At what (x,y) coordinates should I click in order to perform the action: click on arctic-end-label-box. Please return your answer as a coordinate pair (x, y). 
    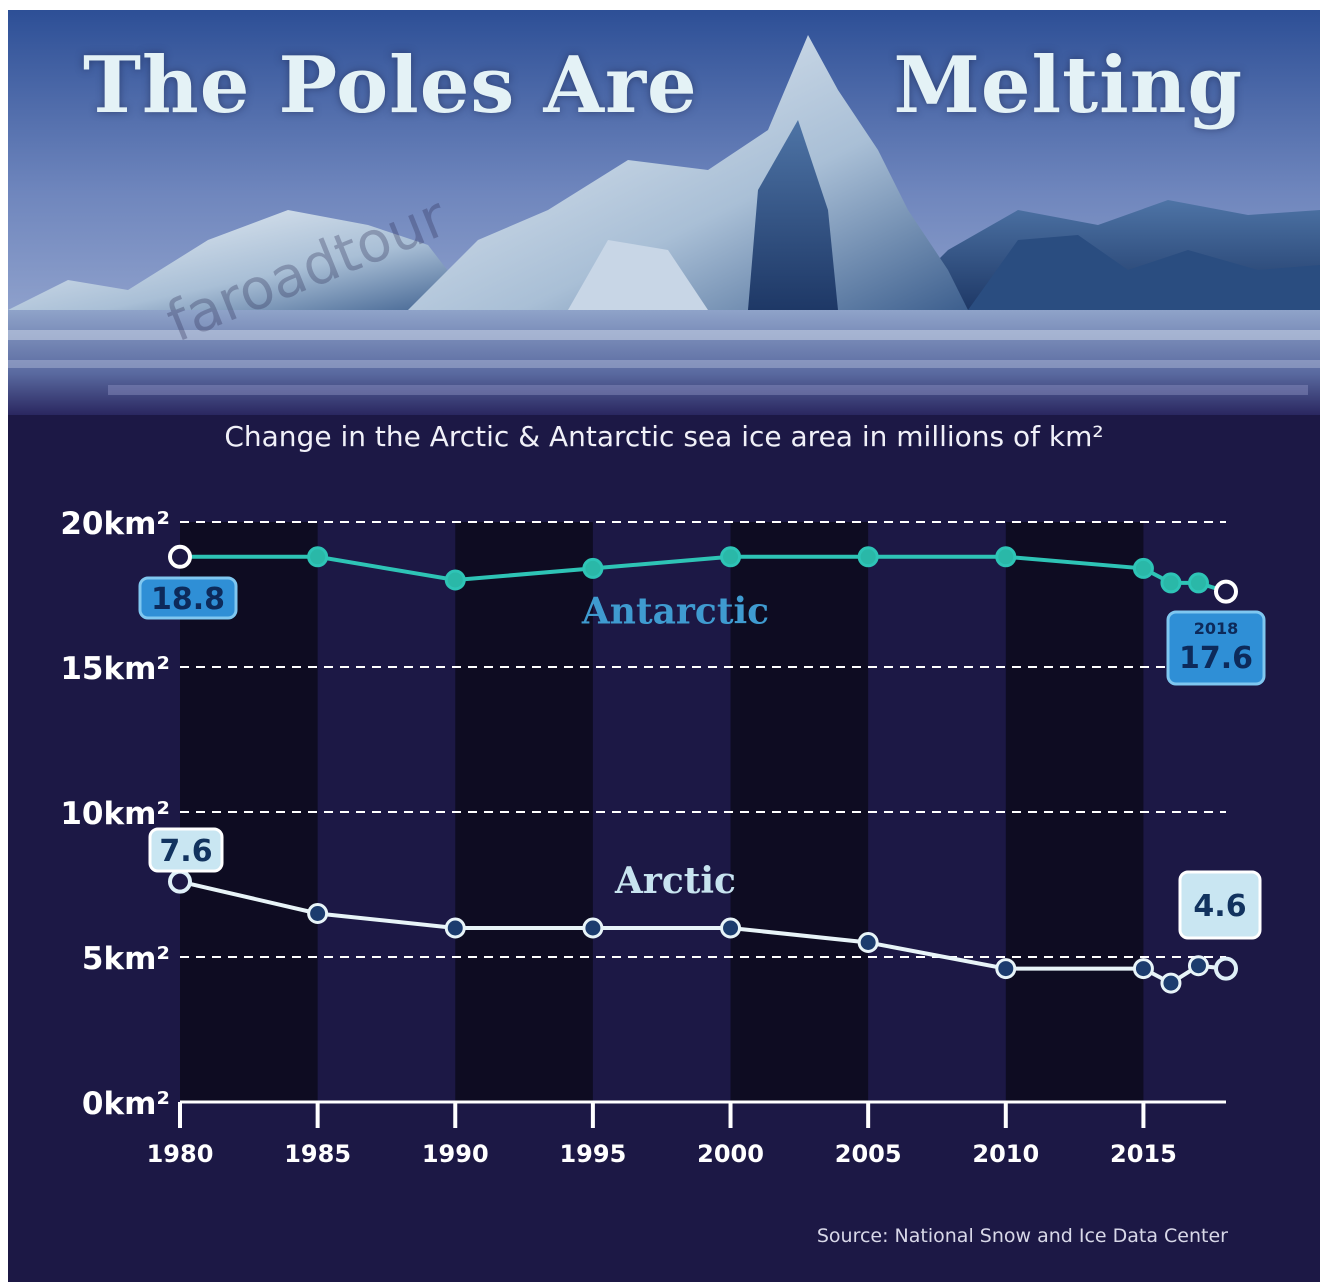
    Looking at the image, I should click on (1220, 905).